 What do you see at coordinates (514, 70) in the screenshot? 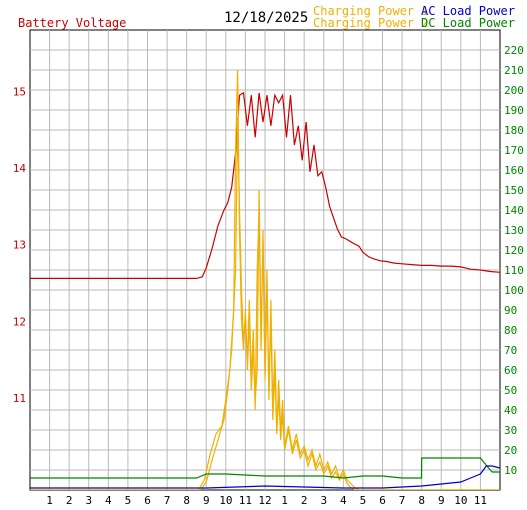
I see `right-tick-label: 210` at bounding box center [514, 70].